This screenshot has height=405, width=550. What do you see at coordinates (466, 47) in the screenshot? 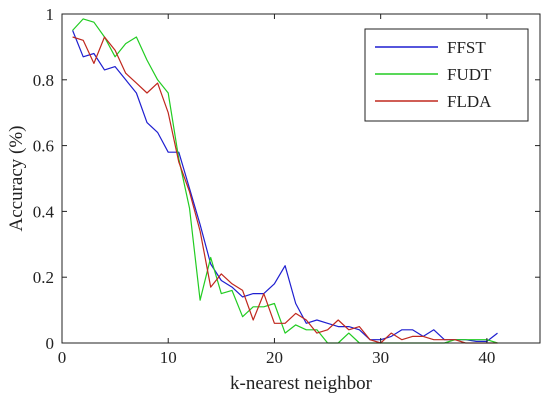
I see `legend-label-ffst: FFST` at bounding box center [466, 47].